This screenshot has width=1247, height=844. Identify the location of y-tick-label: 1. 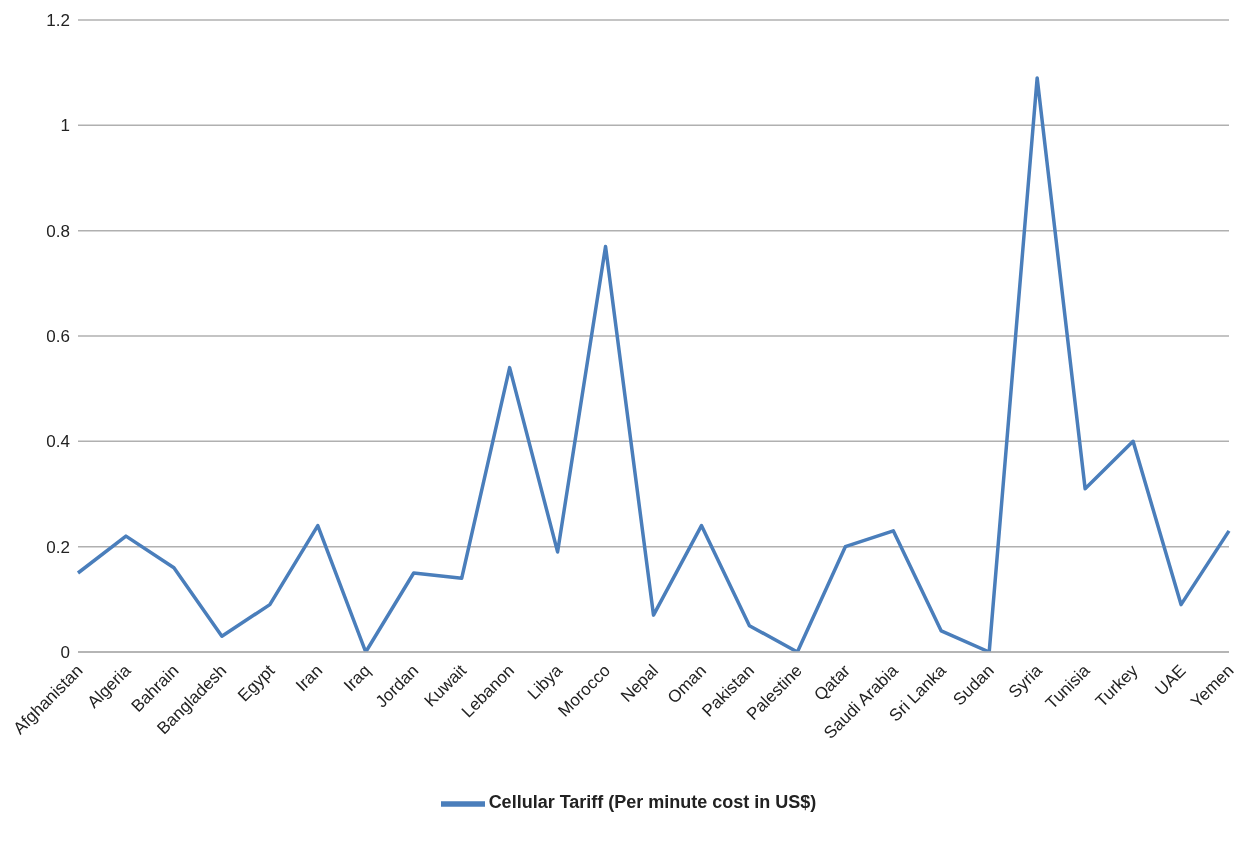
(65, 126).